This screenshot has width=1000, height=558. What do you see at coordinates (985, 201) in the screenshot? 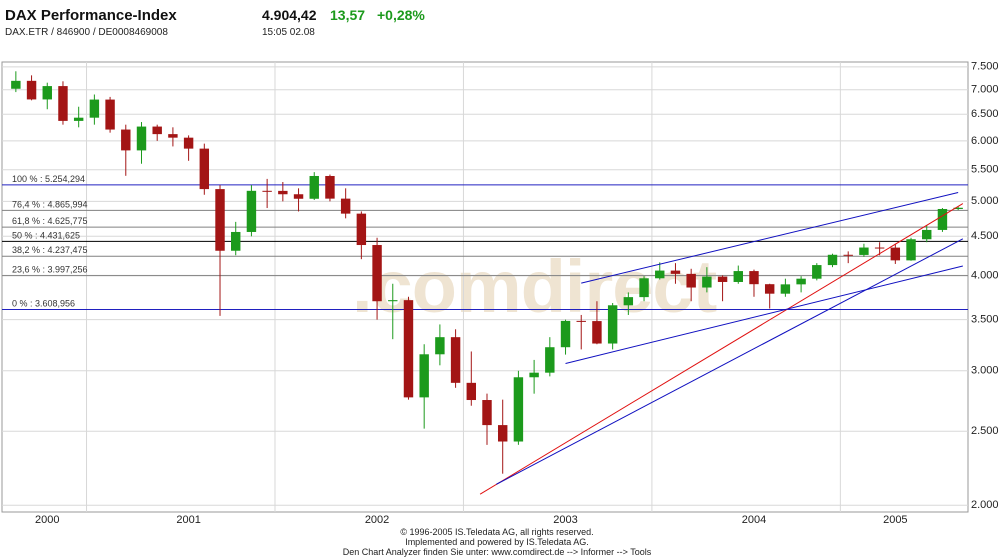
I see `y-tick-label: 5.000` at bounding box center [985, 201].